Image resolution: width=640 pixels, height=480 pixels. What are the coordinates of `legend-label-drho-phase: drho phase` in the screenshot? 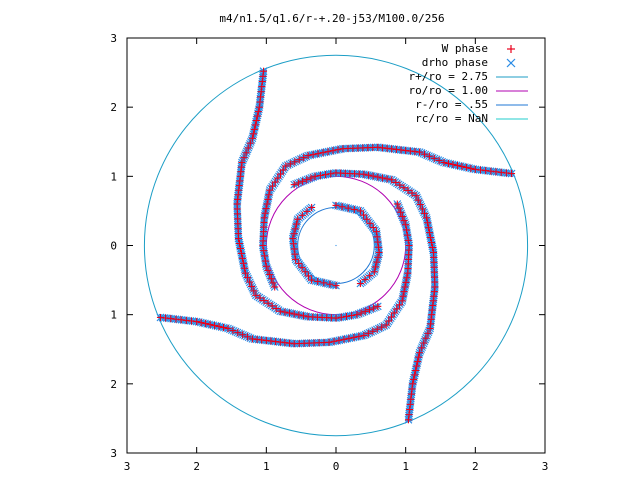 It's located at (455, 62).